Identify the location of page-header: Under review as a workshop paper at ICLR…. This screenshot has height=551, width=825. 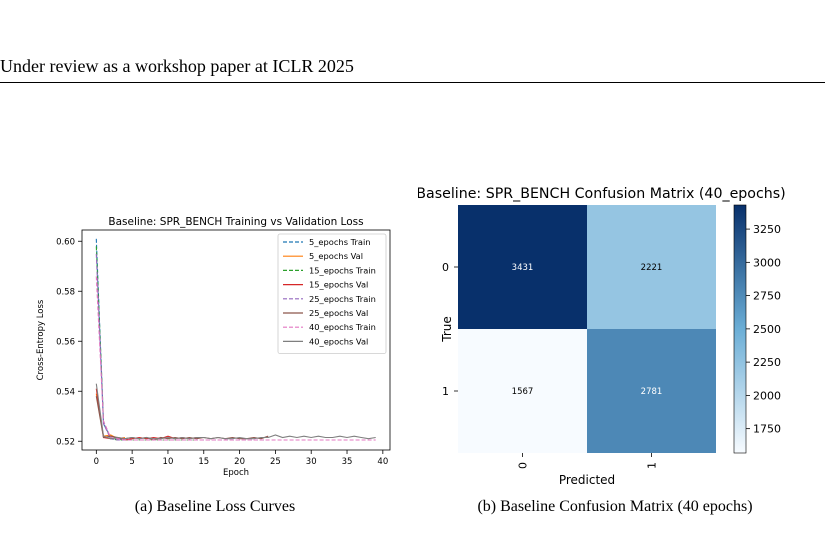
(177, 66).